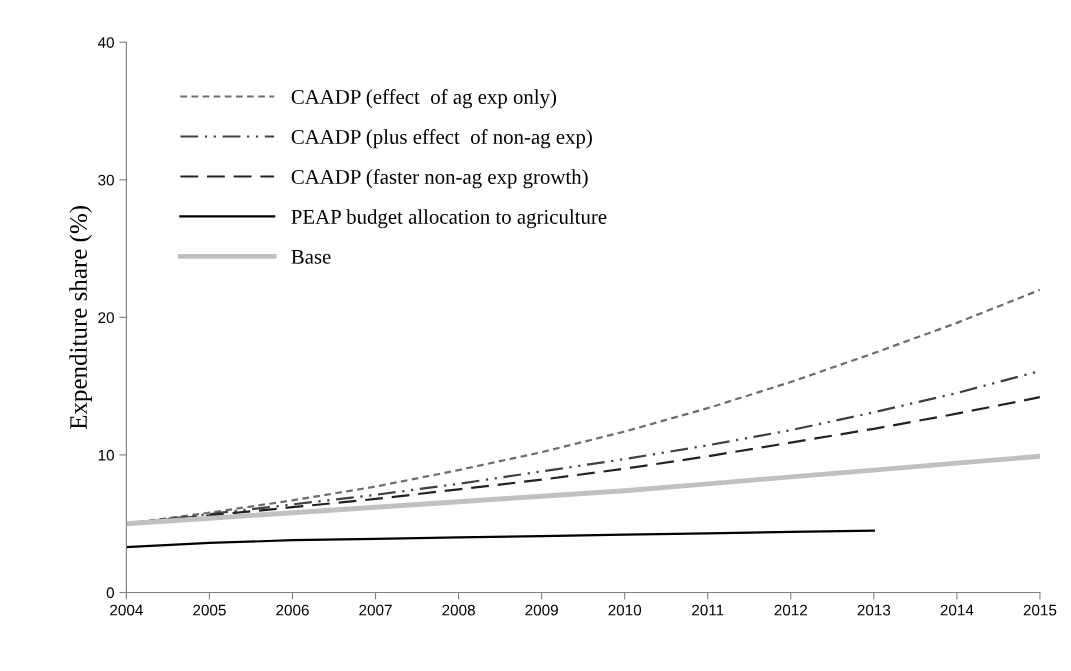 This screenshot has height=671, width=1071. What do you see at coordinates (311, 256) in the screenshot?
I see `legend-label: Base` at bounding box center [311, 256].